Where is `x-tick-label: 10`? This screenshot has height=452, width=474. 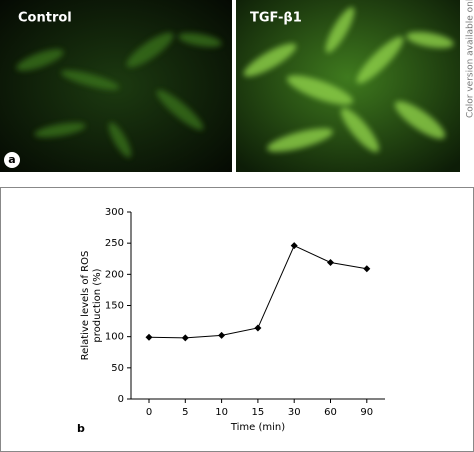 x-tick-label: 10 is located at coordinates (221, 412).